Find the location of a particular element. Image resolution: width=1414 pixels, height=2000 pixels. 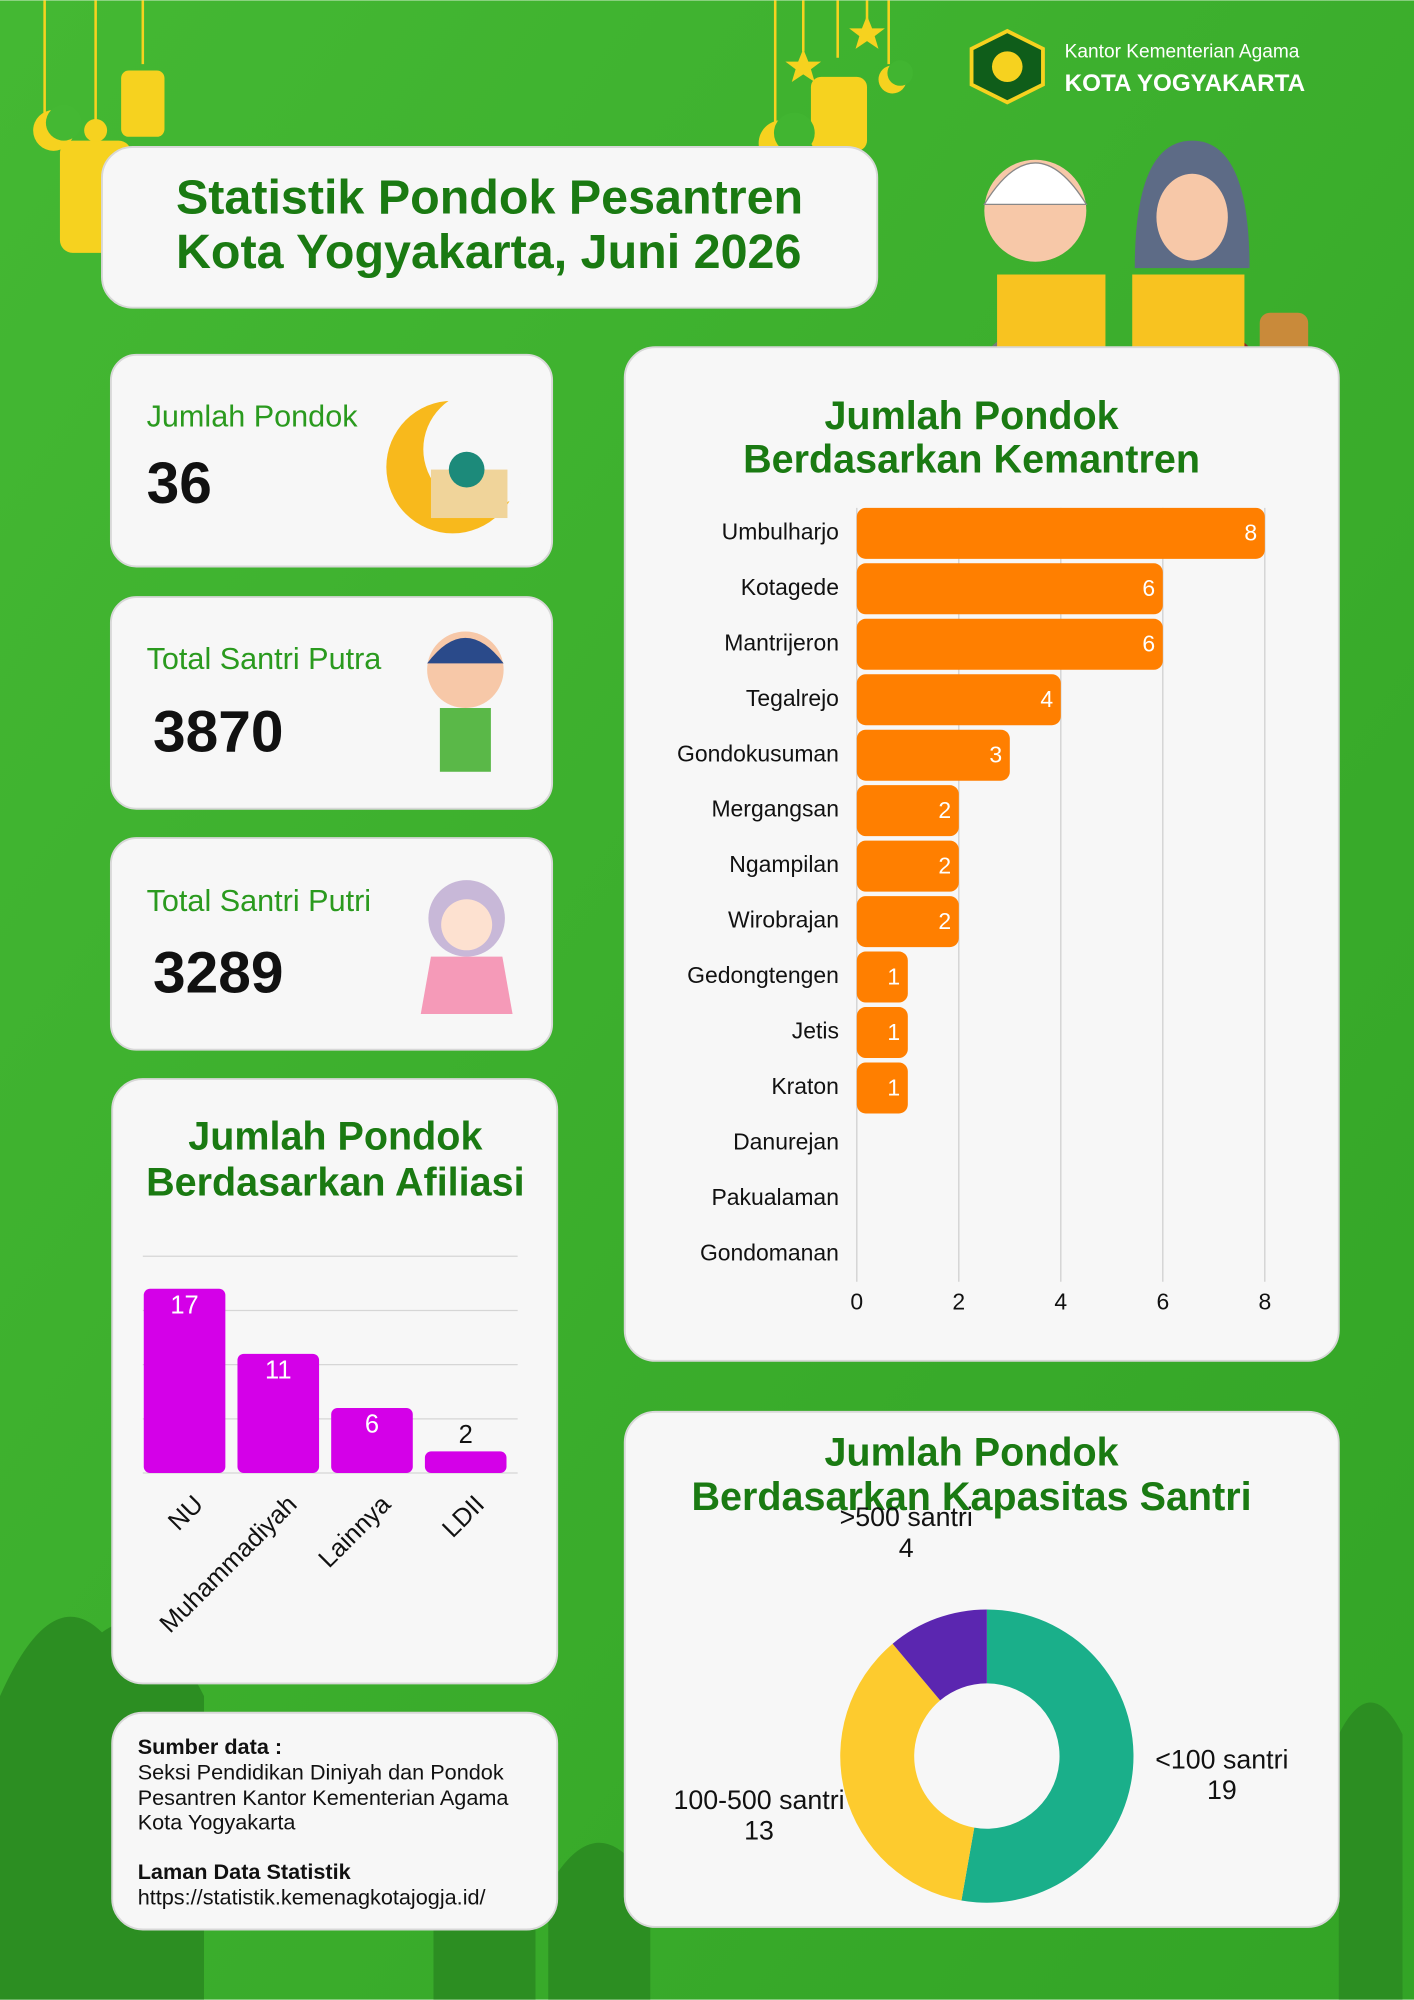

org-city: KOTA YOGYAKARTA is located at coordinates (1185, 83).